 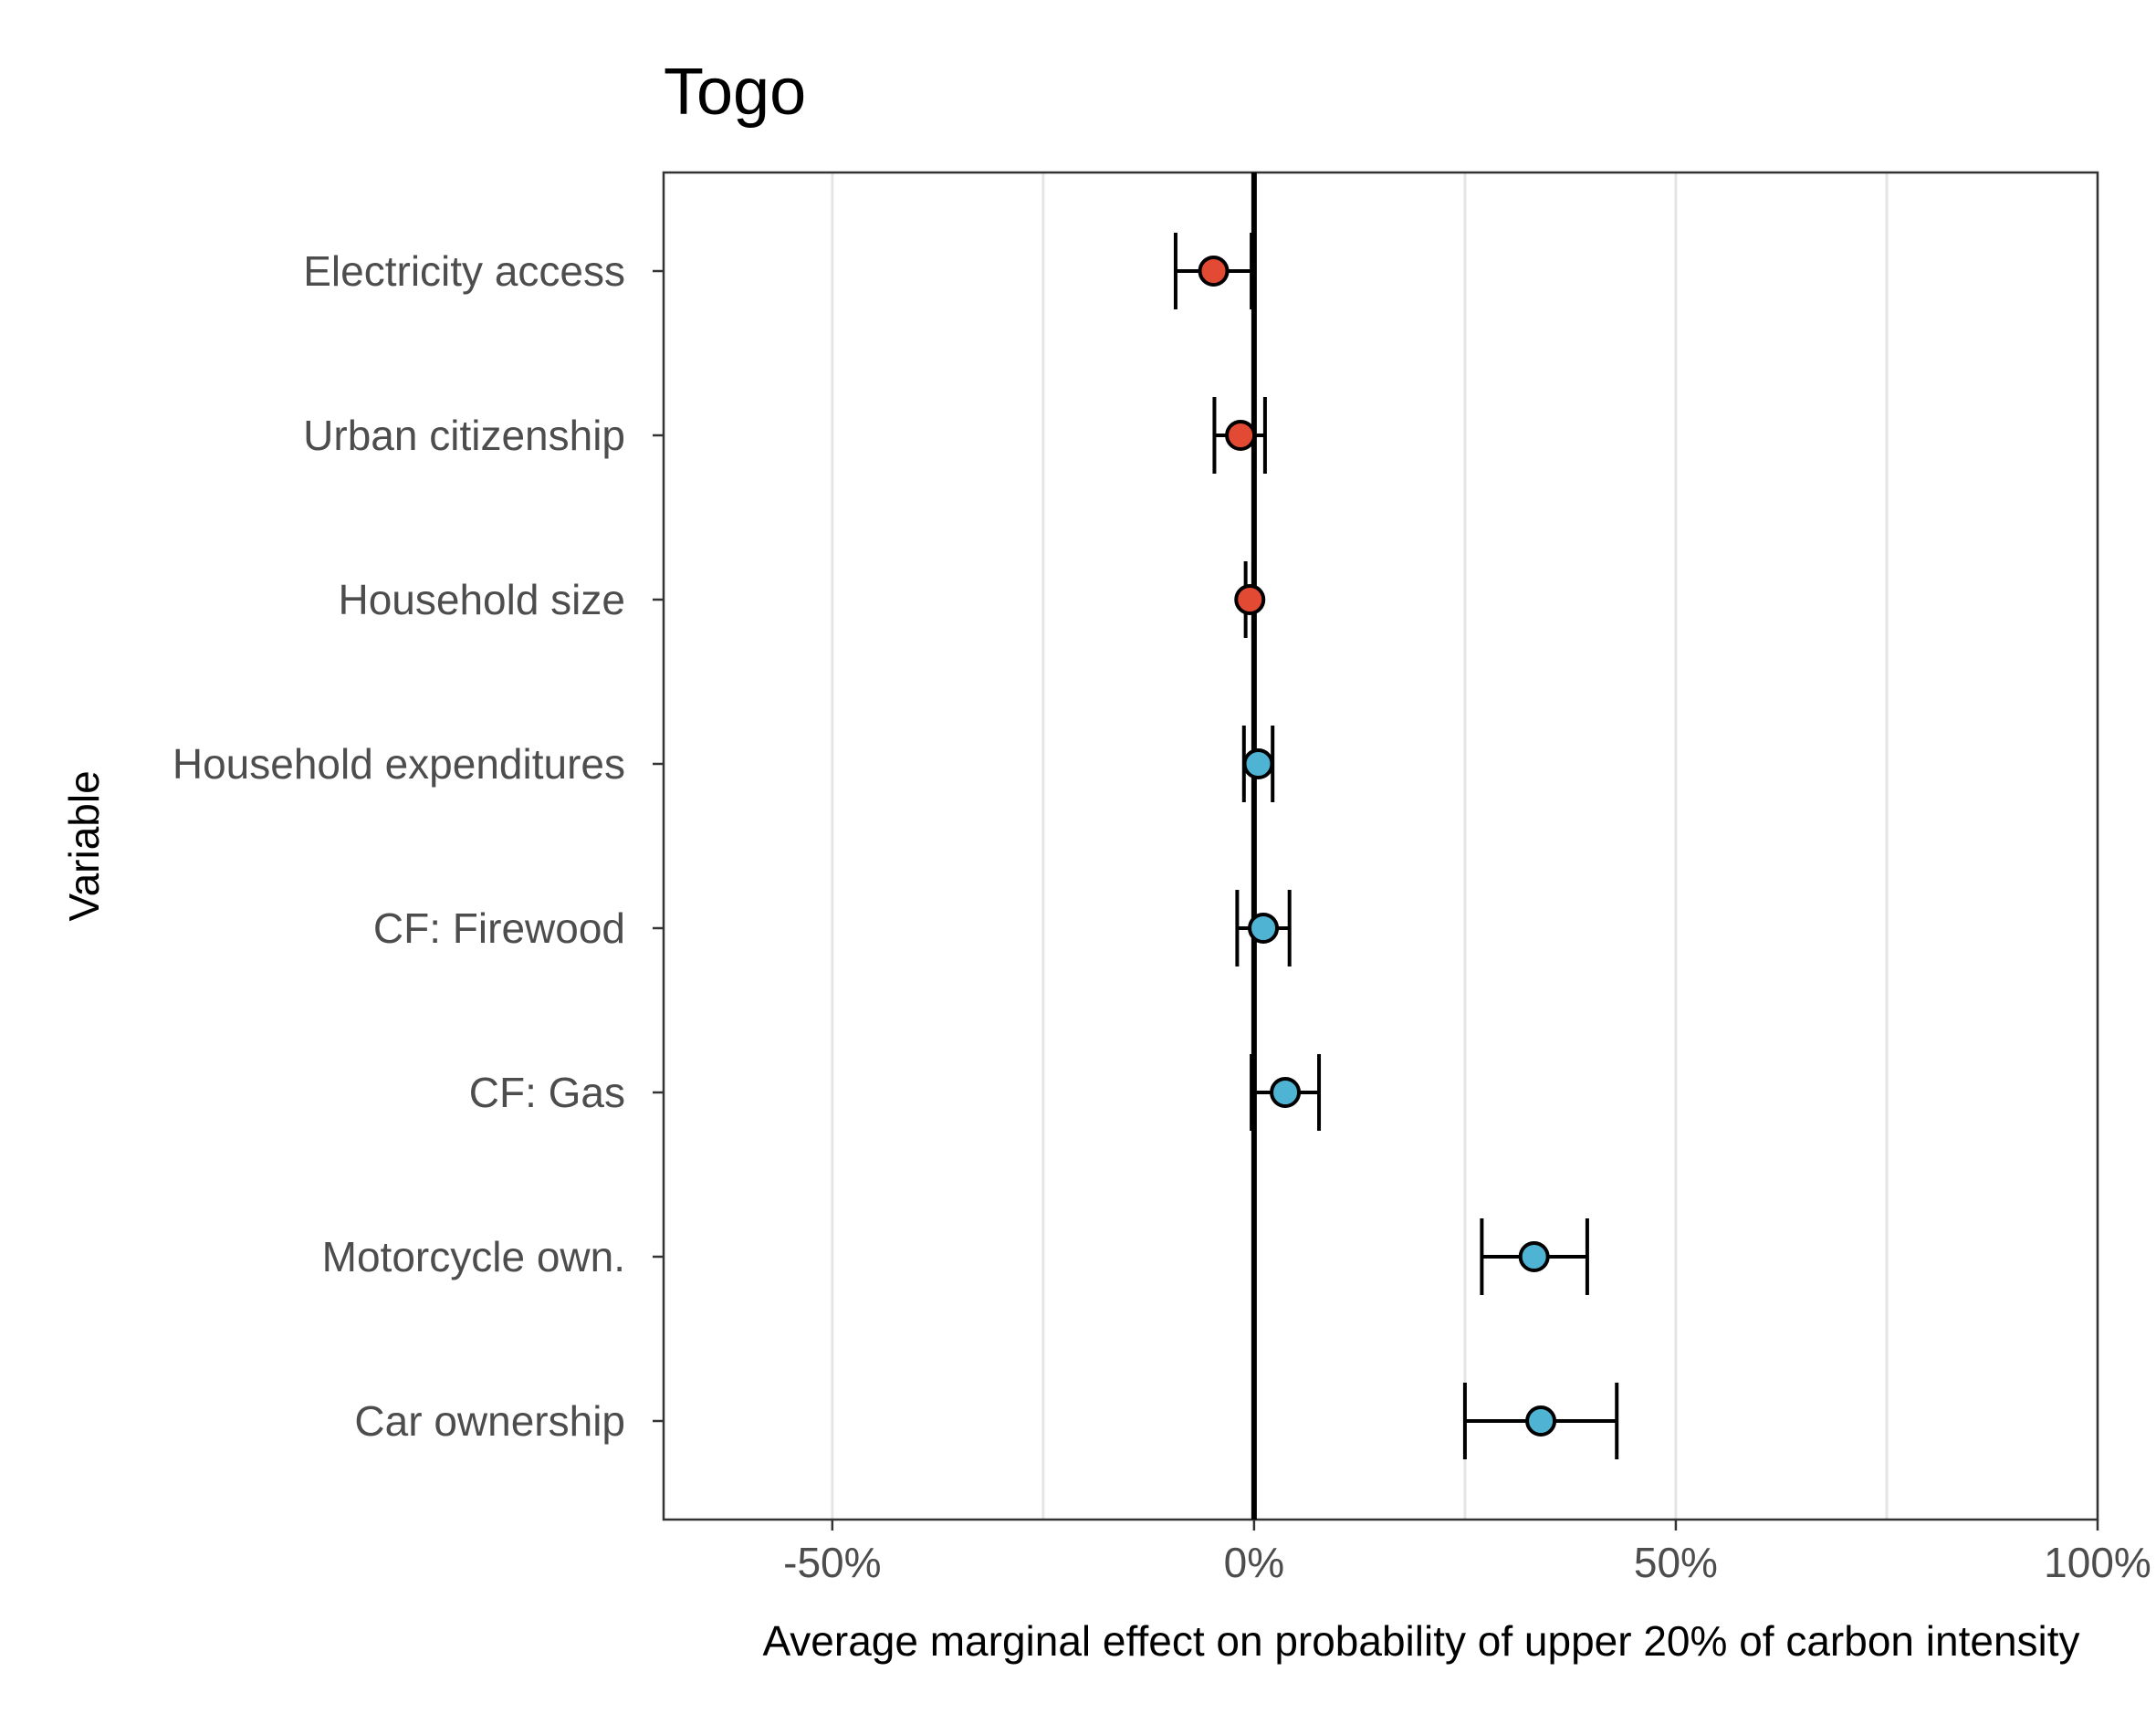 What do you see at coordinates (1254, 1562) in the screenshot?
I see `x-tick-label: 0%` at bounding box center [1254, 1562].